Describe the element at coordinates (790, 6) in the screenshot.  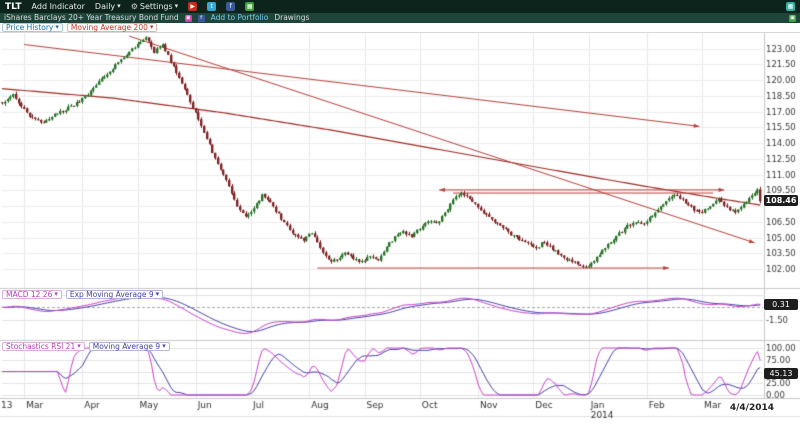
I see `apps-icon: ▦` at that location.